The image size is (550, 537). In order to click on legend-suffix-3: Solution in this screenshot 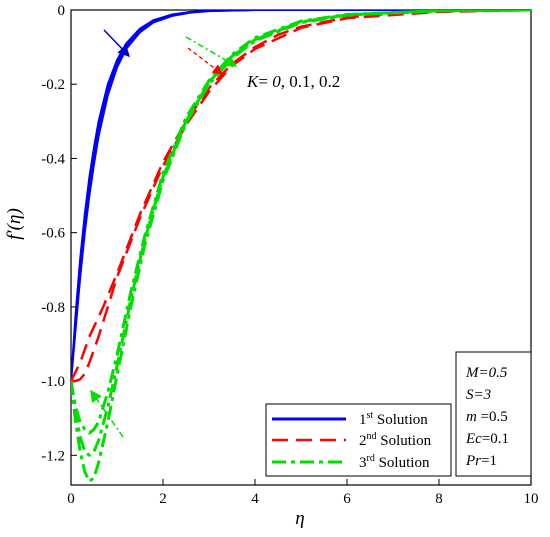, I will do `click(402, 463)`.